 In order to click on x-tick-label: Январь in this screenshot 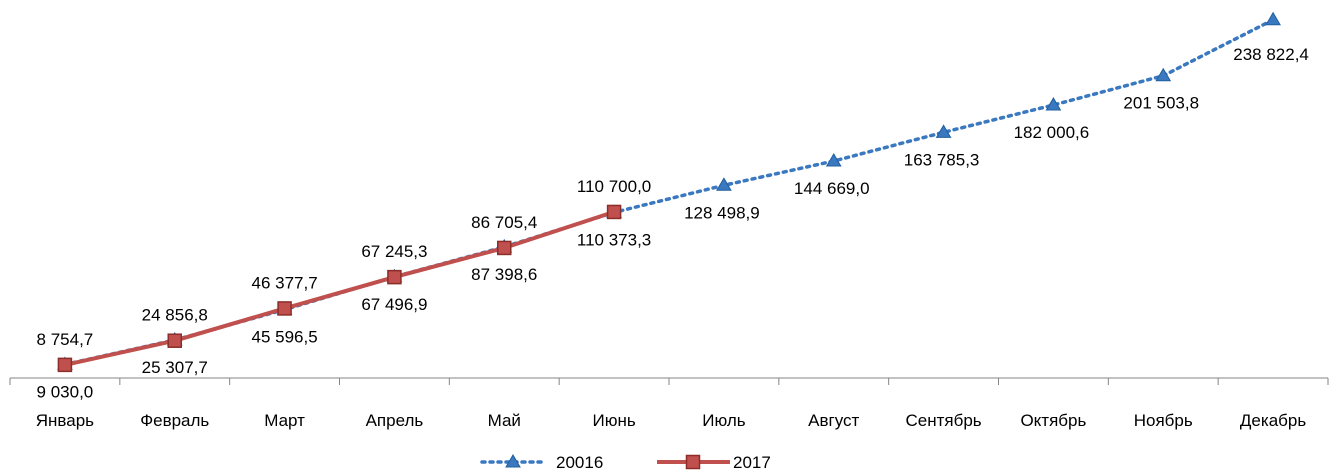, I will do `click(65, 420)`.